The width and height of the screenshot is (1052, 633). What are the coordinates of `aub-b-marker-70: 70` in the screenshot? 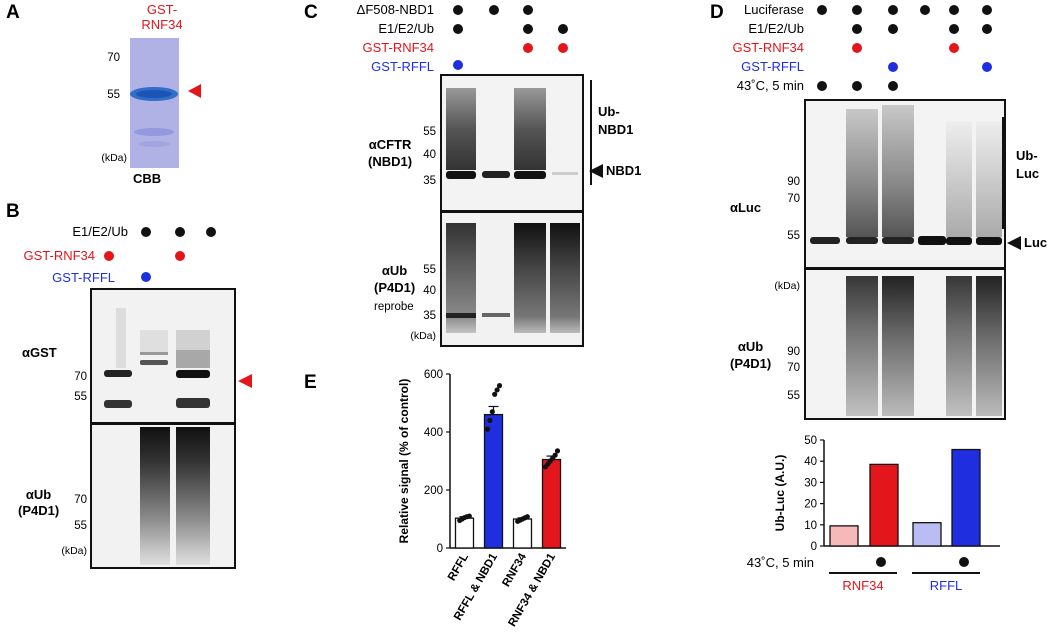 It's located at (80, 500).